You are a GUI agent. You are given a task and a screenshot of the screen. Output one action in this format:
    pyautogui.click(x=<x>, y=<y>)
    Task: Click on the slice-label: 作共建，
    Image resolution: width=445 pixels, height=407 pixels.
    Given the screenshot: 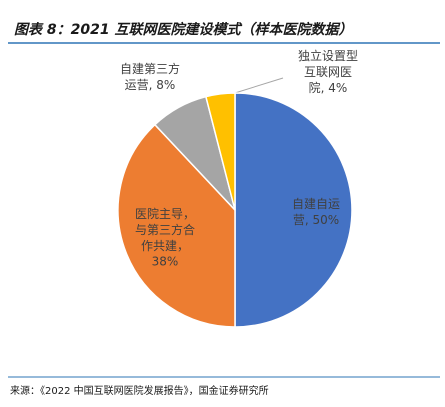 What is the action you would take?
    pyautogui.click(x=165, y=246)
    